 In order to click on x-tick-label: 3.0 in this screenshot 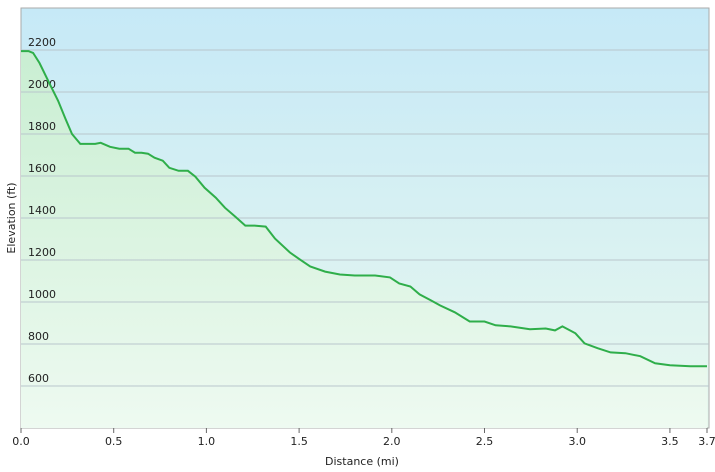, I will do `click(577, 441)`.